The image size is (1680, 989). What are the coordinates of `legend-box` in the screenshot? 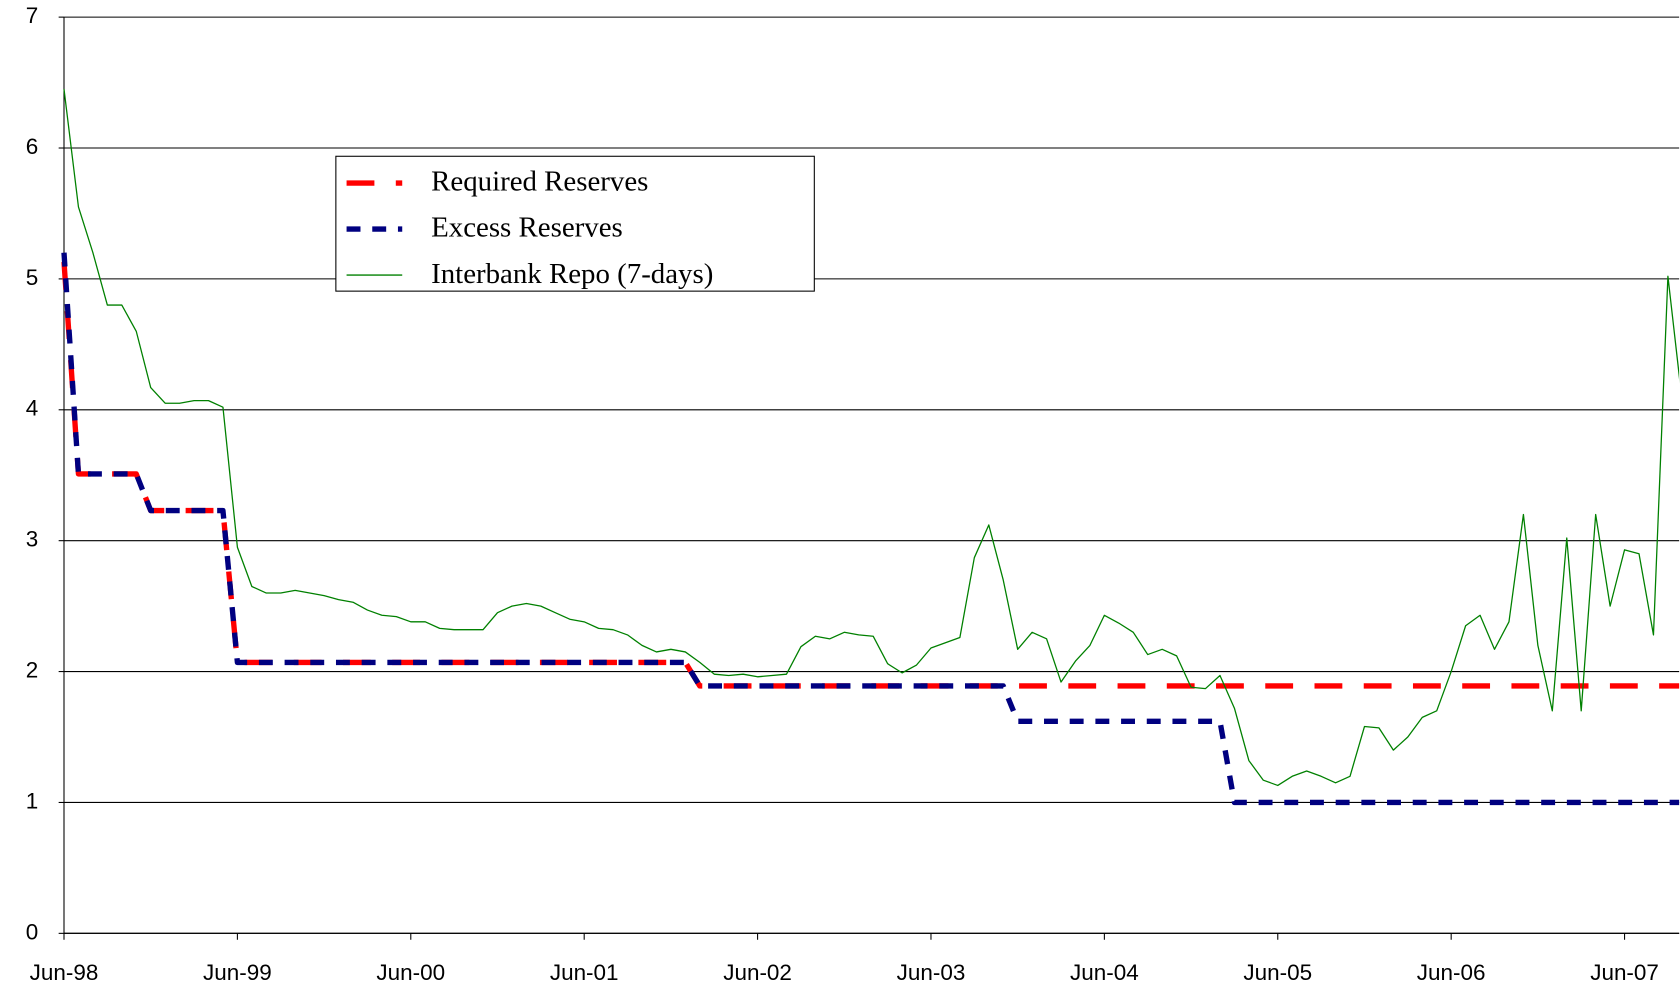 It's located at (575, 223).